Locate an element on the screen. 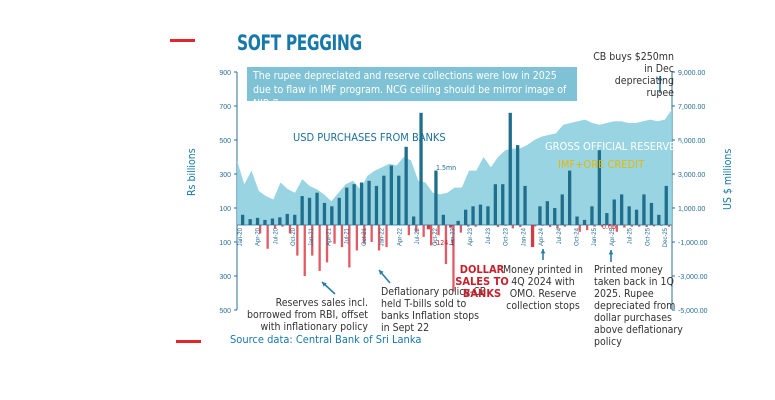 This screenshot has height=400, width=775. right-tick-label: -5,000.00 is located at coordinates (693, 311).